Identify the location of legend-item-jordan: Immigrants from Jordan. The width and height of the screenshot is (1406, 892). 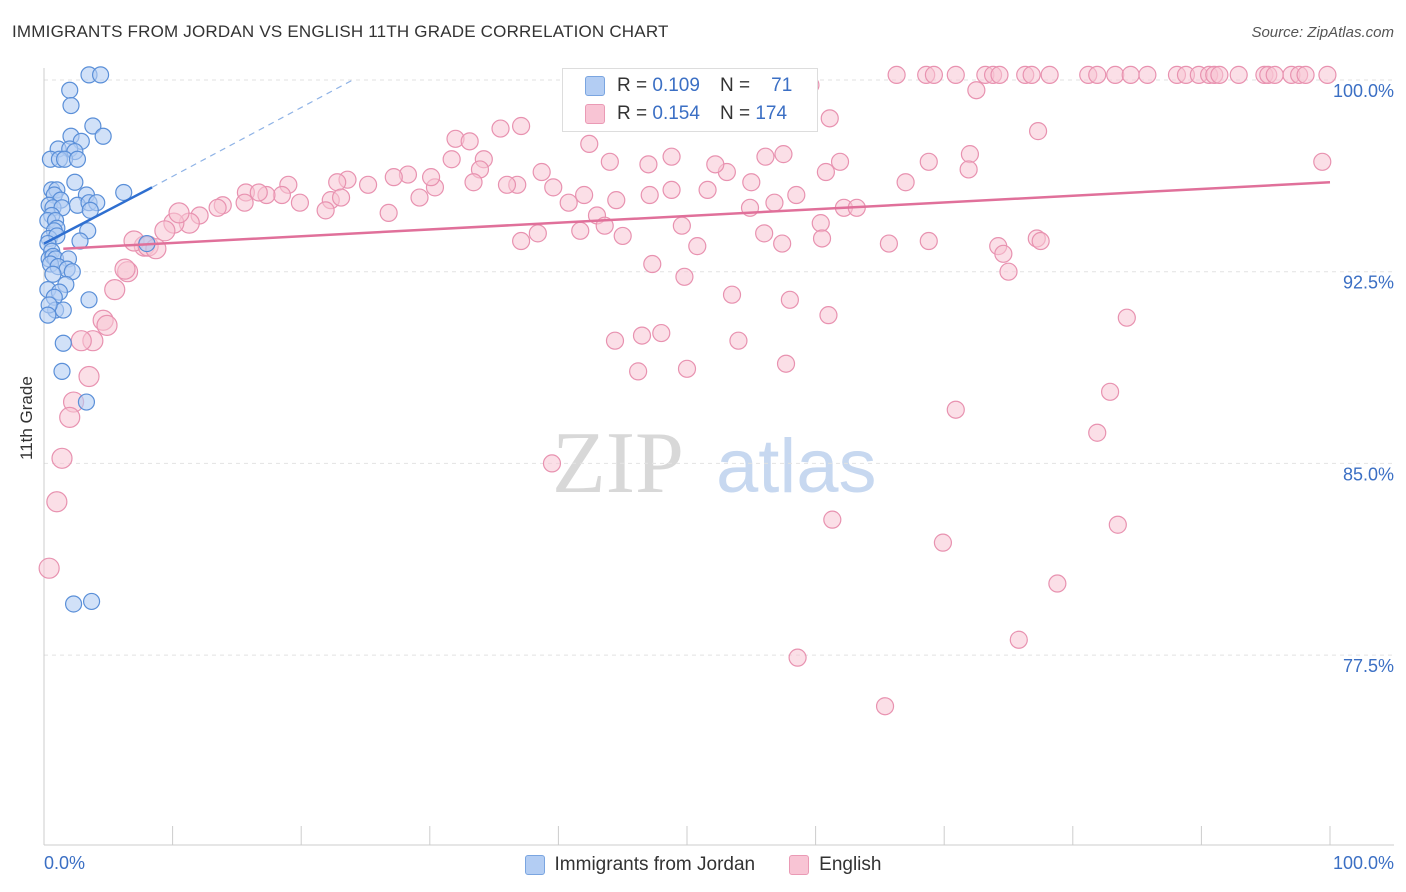
(639, 865).